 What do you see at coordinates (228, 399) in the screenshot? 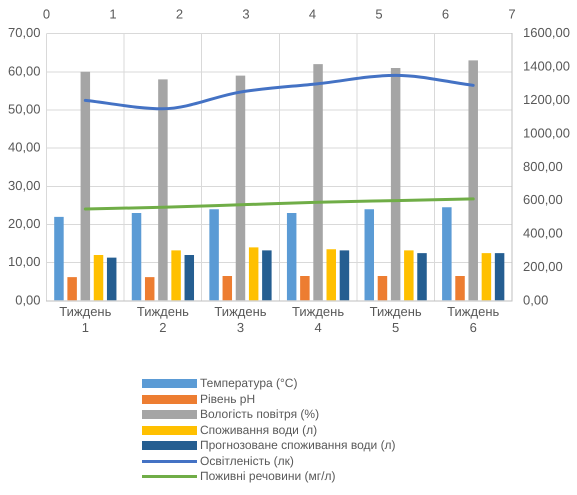
I see `legend-label: Рівень pH` at bounding box center [228, 399].